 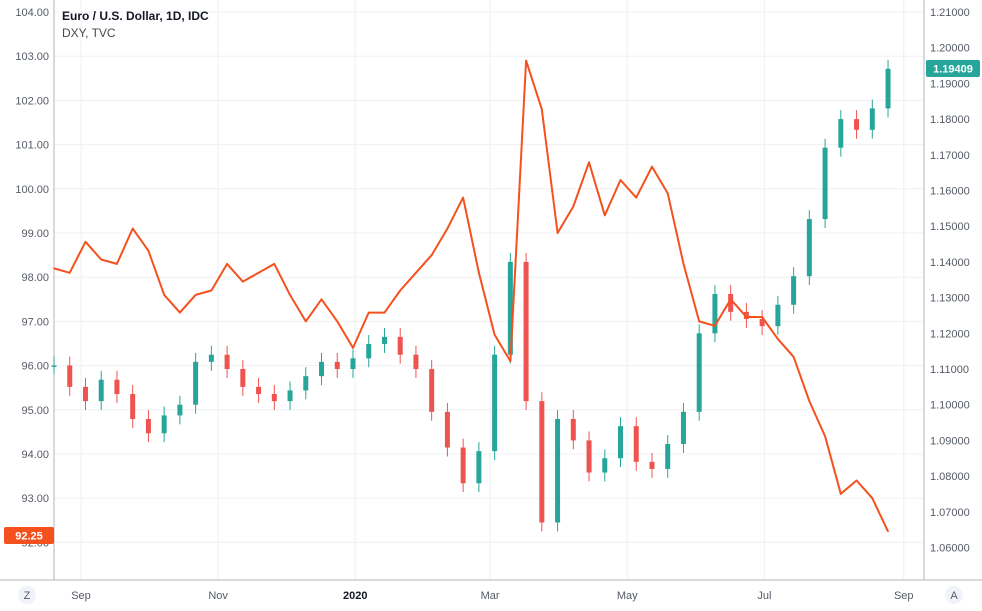 What do you see at coordinates (950, 406) in the screenshot?
I see `right-tick-label: 1.10000` at bounding box center [950, 406].